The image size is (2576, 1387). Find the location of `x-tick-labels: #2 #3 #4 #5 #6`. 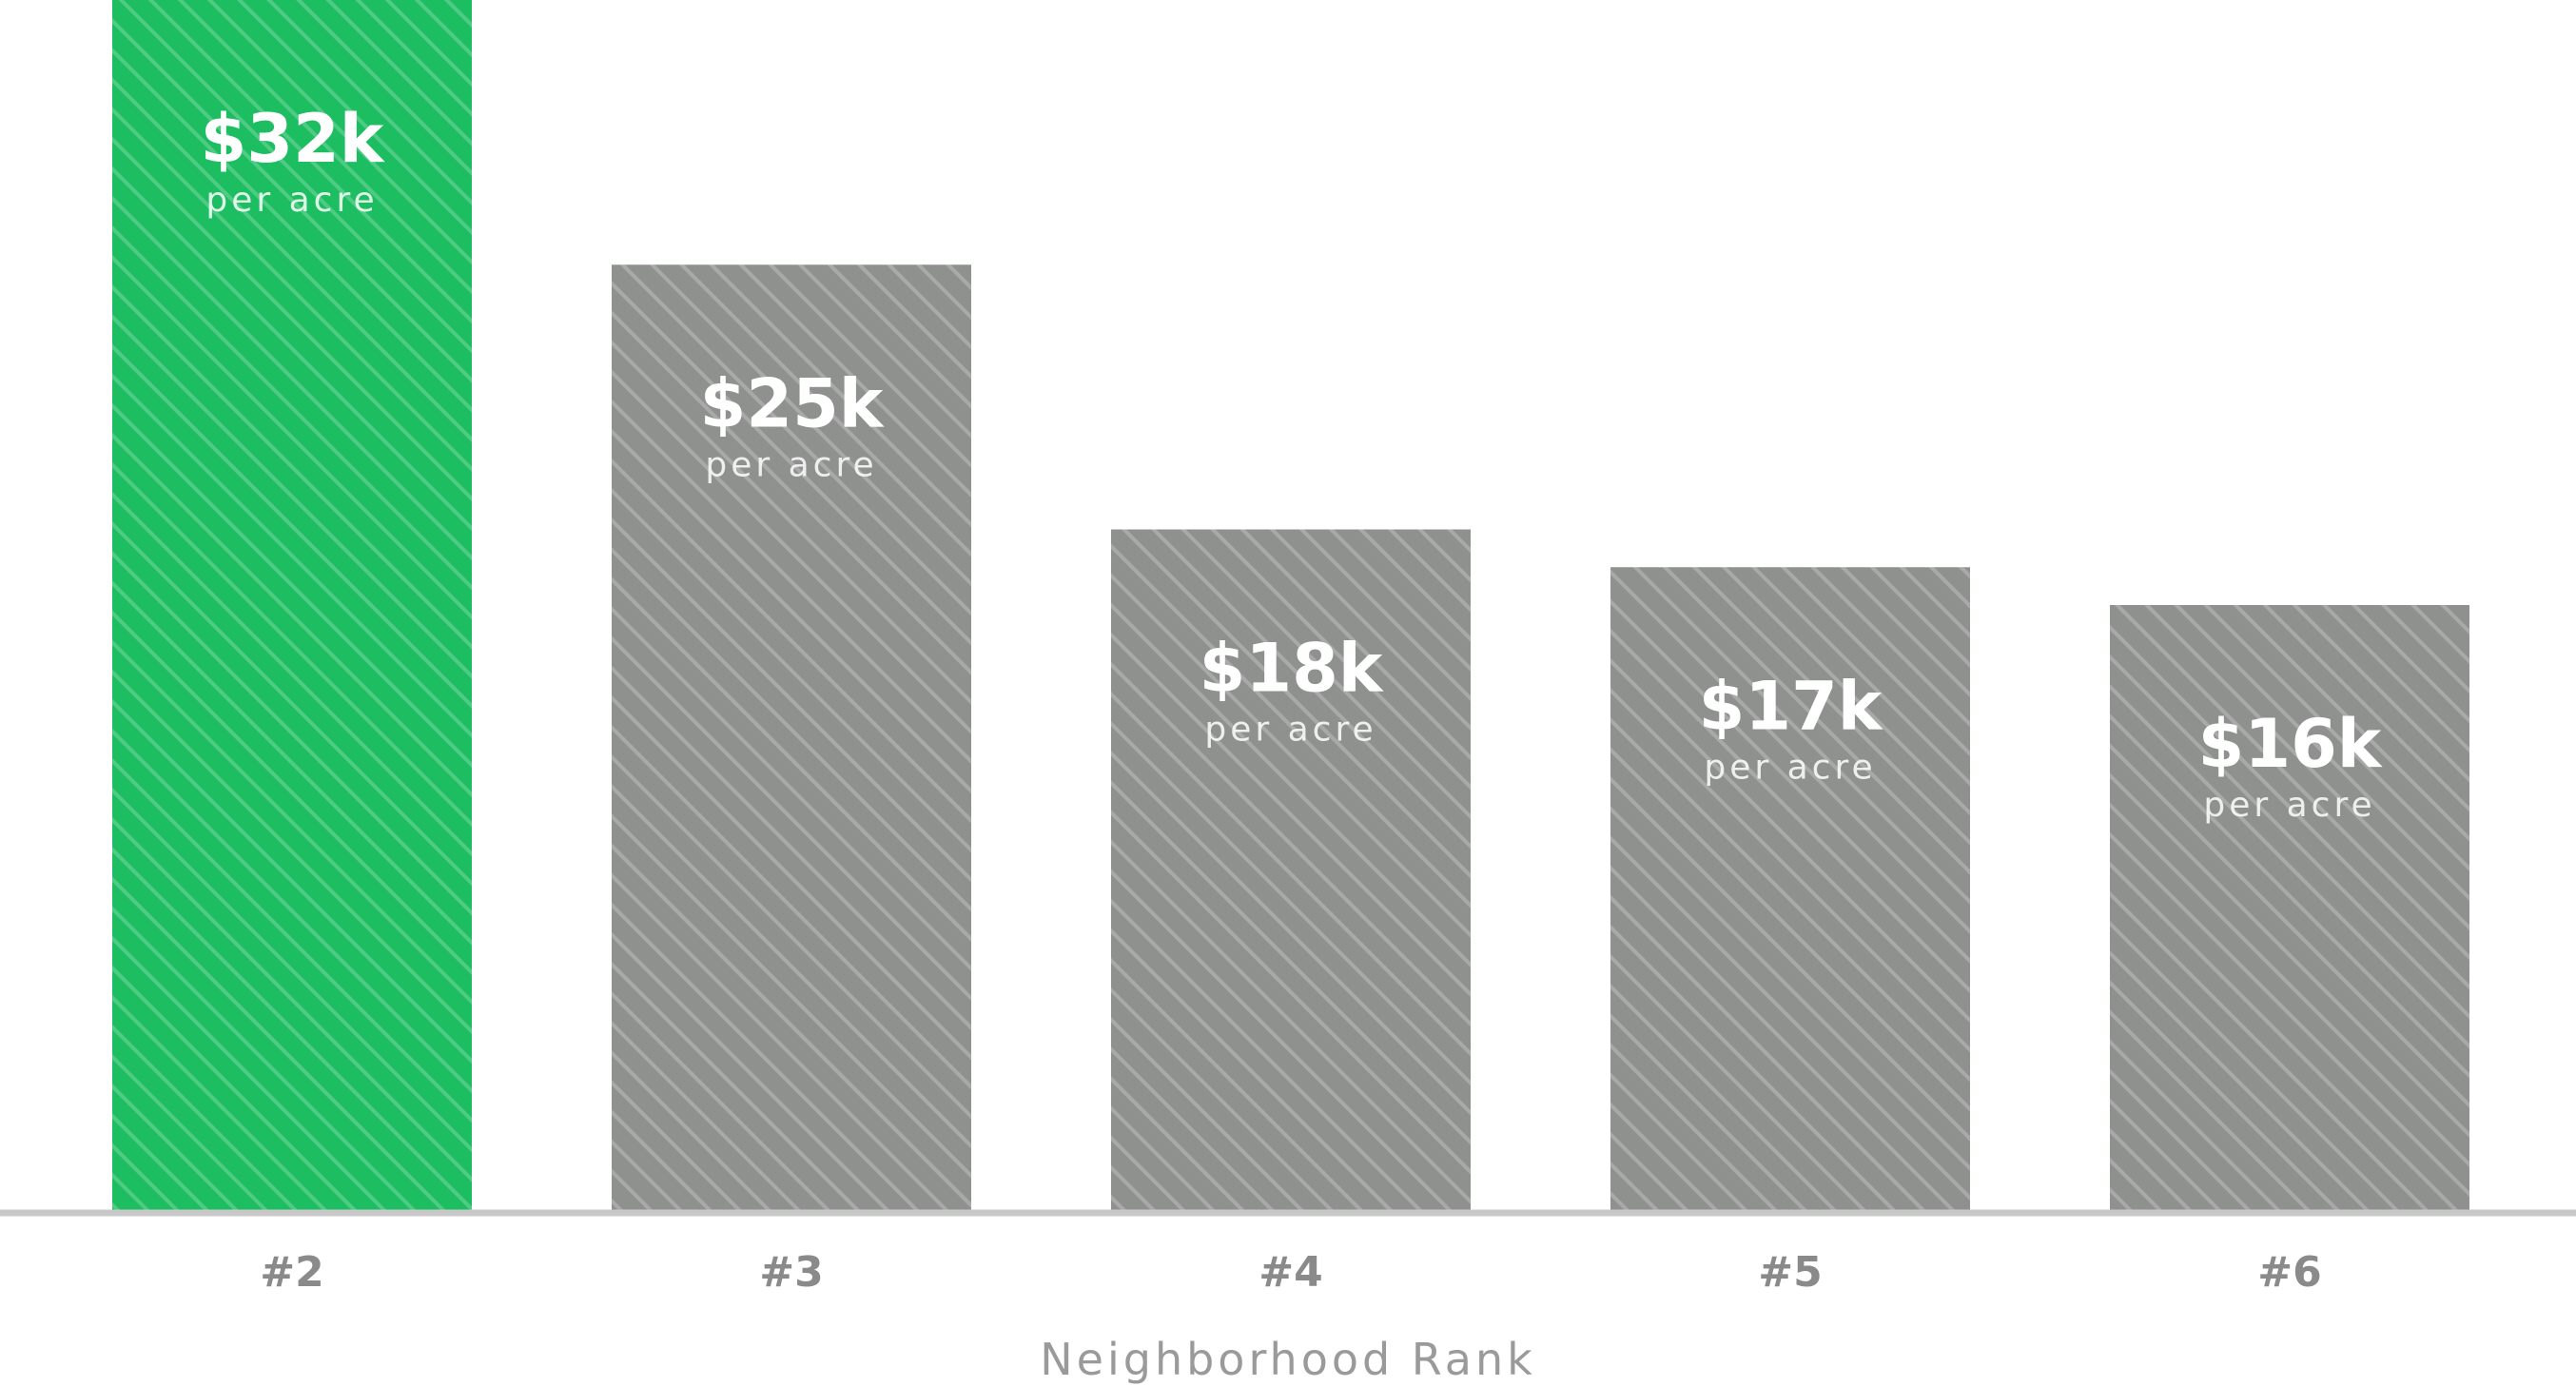

x-tick-labels: #2 #3 #4 #5 #6 is located at coordinates (1291, 1272).